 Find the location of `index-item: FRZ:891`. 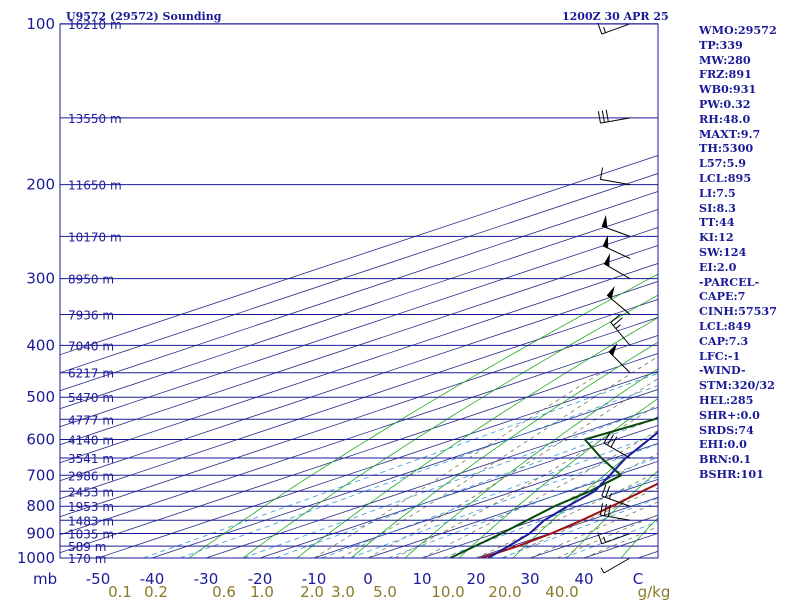

index-item: FRZ:891 is located at coordinates (725, 74).